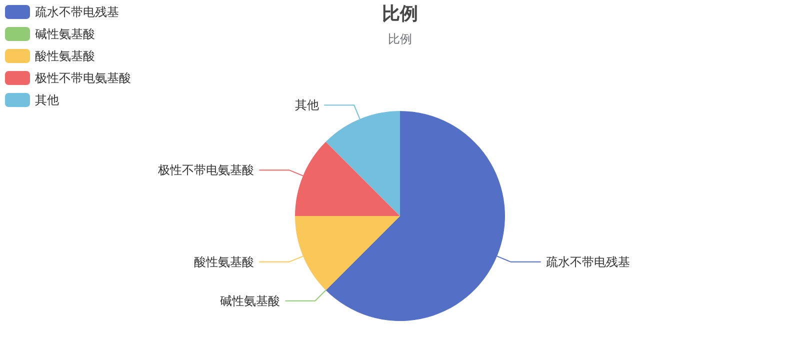  Describe the element at coordinates (77, 12) in the screenshot. I see `legend-label: 疏水不带电残基` at that location.